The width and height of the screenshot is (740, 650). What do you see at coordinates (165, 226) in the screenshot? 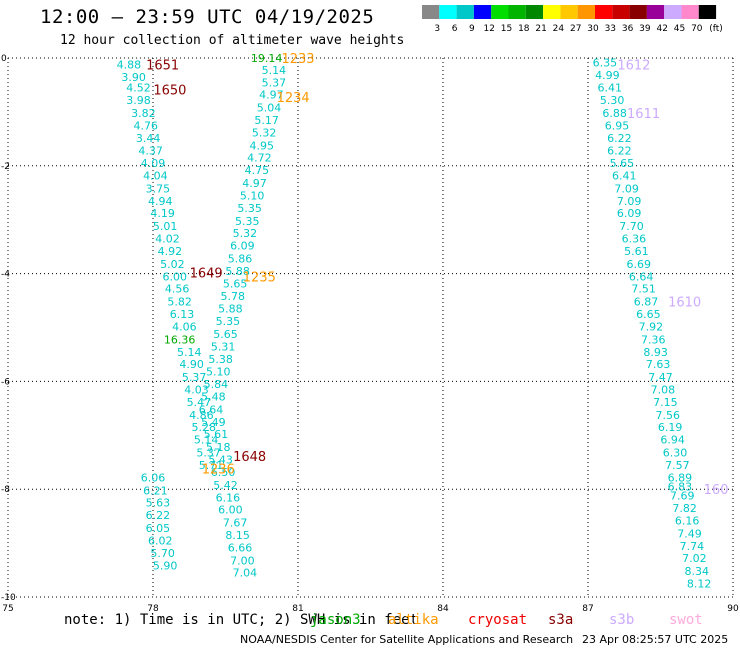
I see `wave-height-point: 5.01` at bounding box center [165, 226].